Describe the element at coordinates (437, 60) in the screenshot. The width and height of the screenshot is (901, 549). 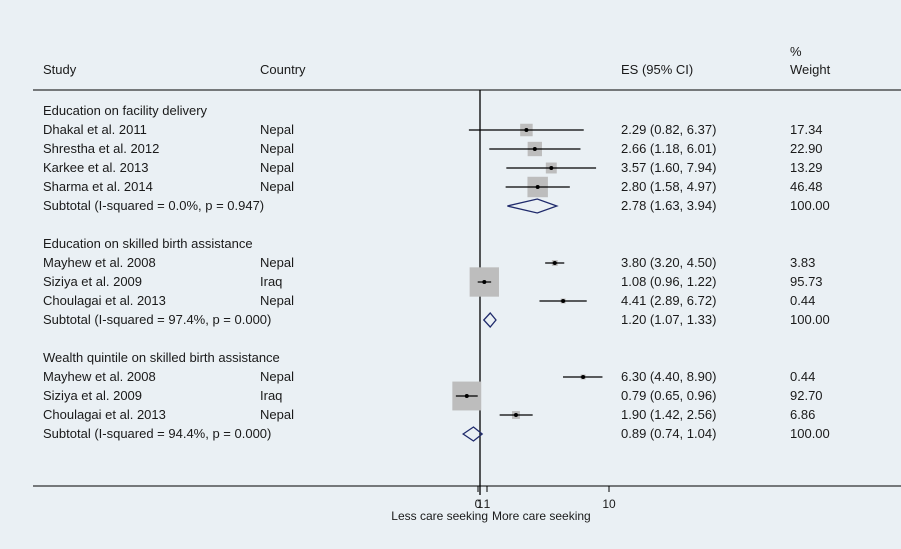
I see `column-headers: Study Country ES (95% CI) % Weight` at that location.